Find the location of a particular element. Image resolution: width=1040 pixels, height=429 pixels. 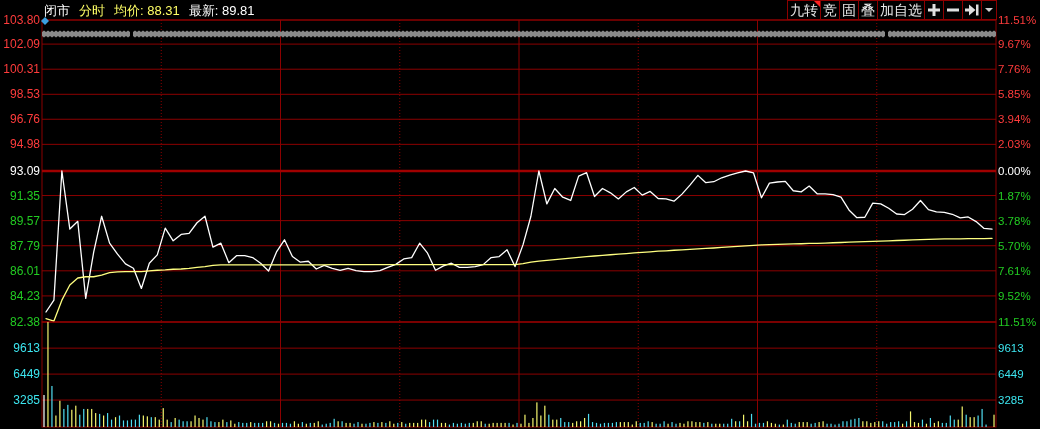

y2-tick-label: 1.87% is located at coordinates (1014, 195).